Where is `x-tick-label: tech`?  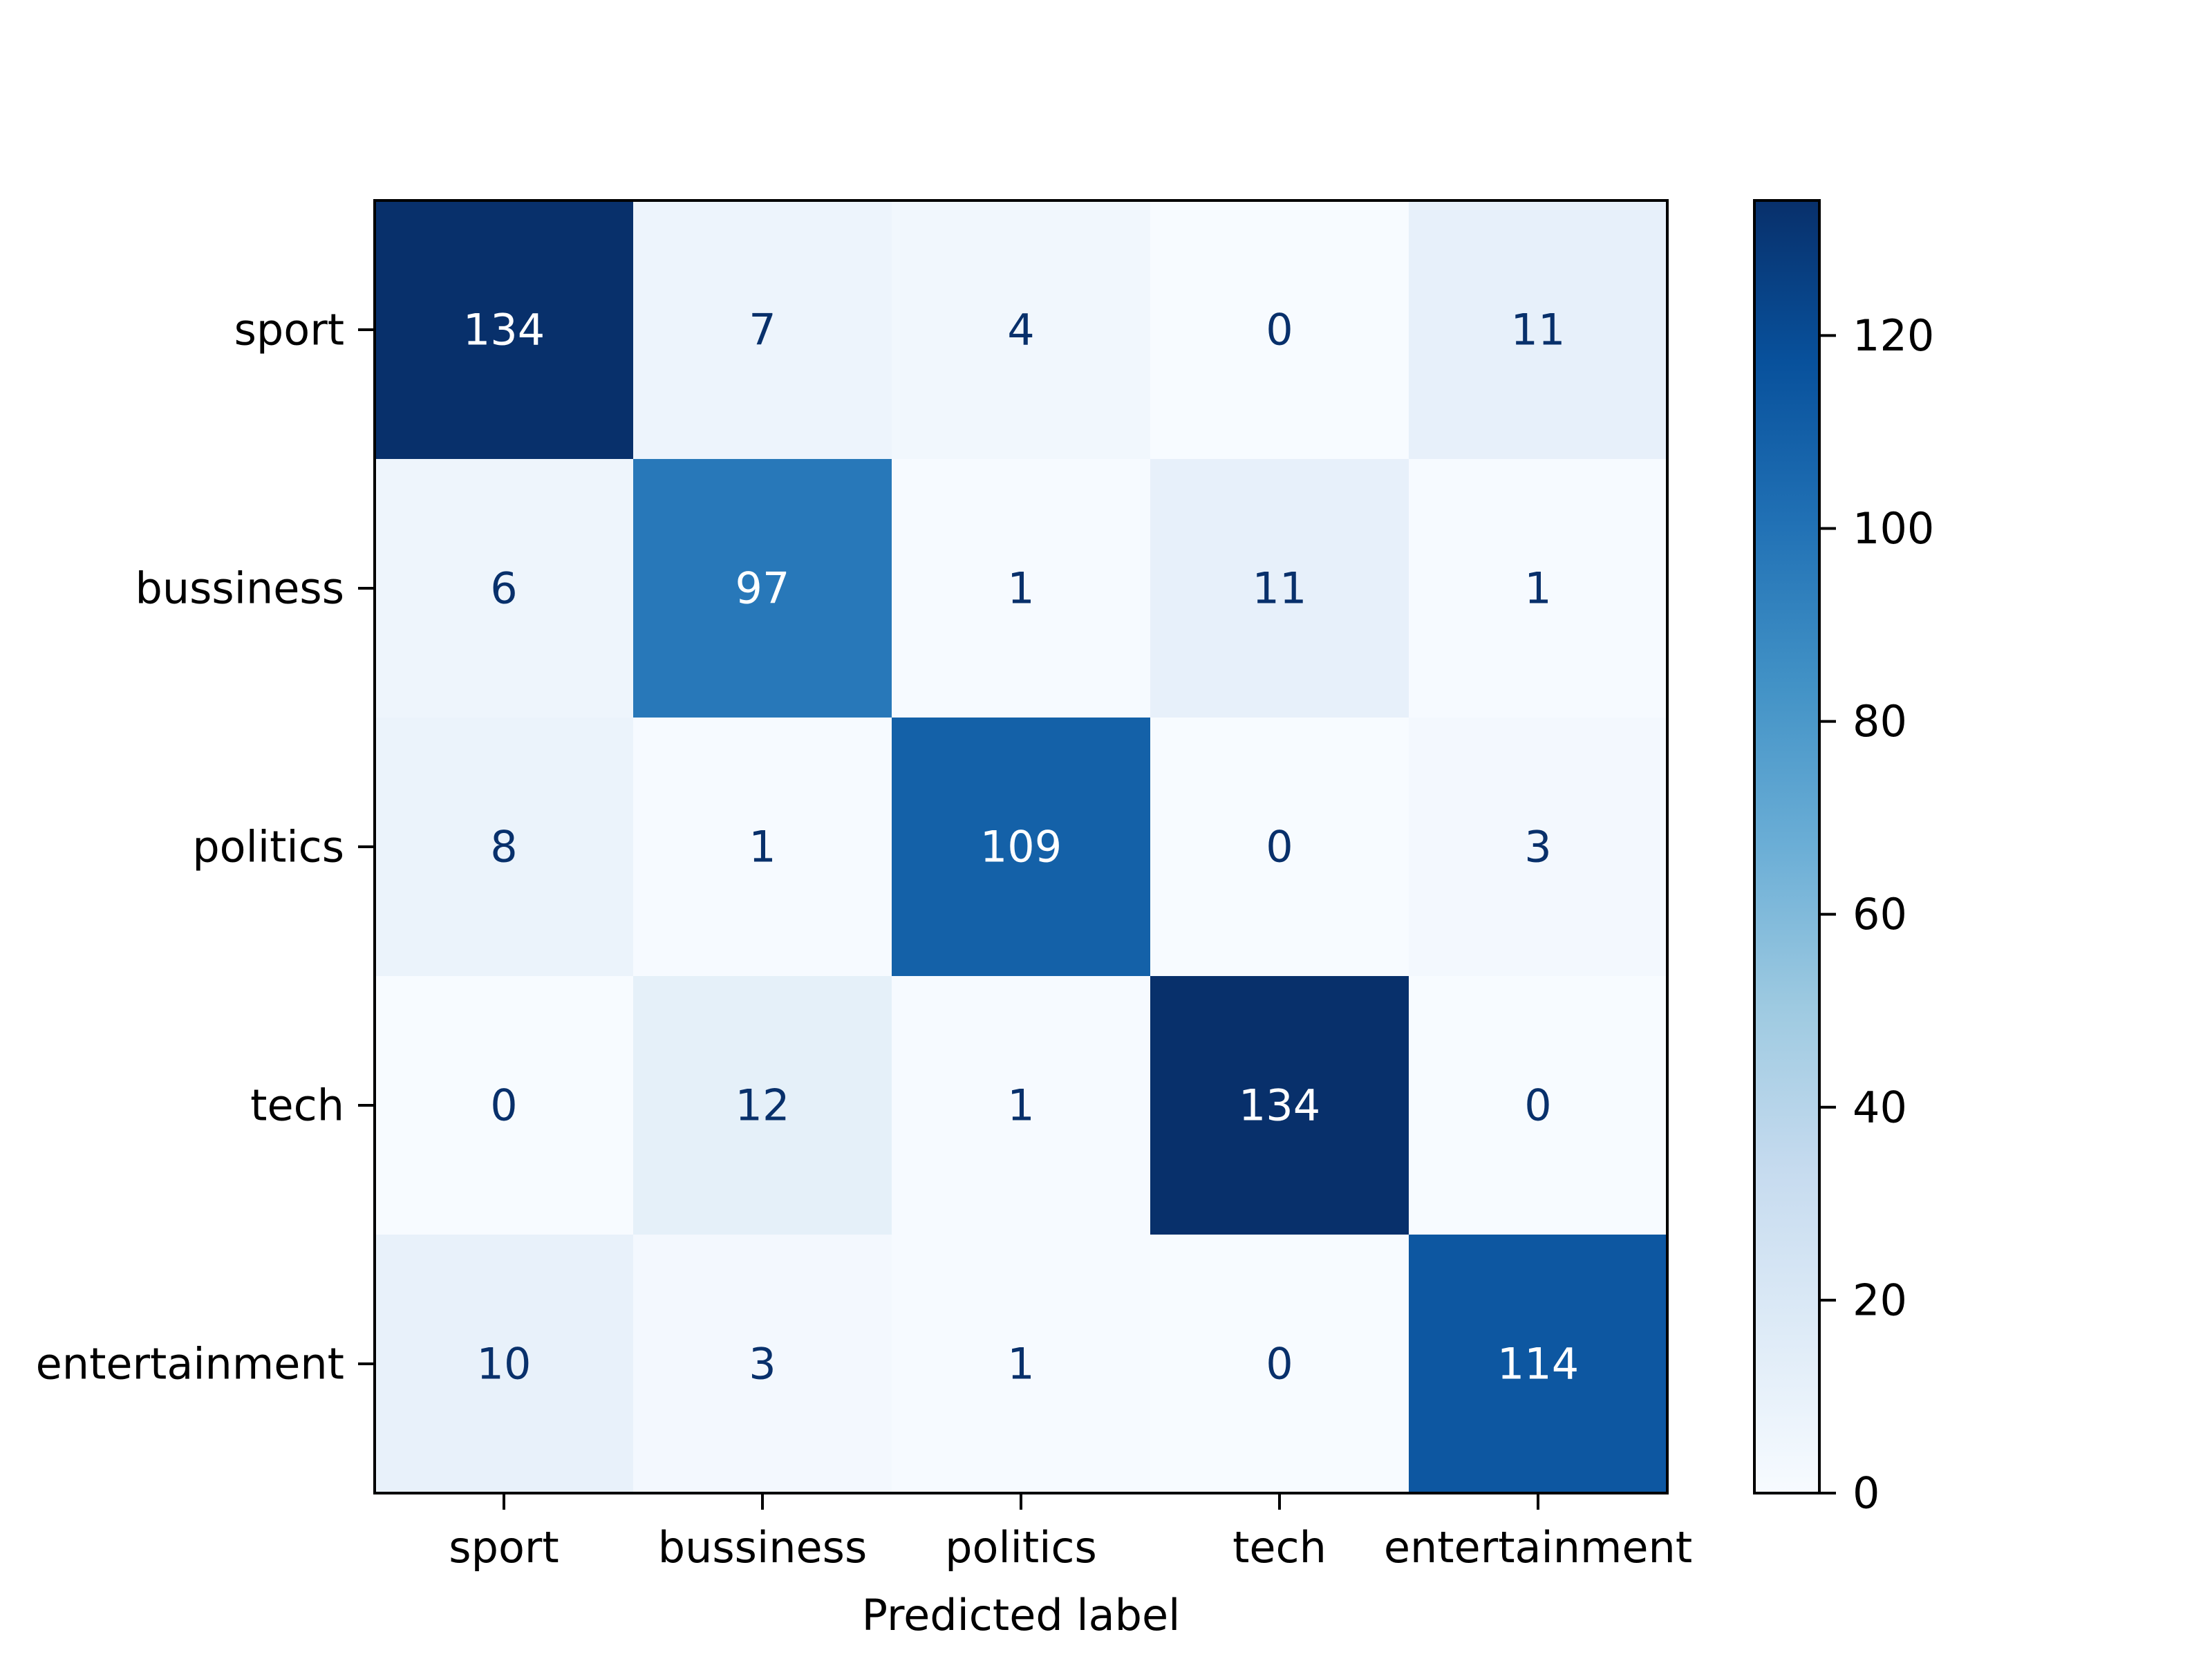 x-tick-label: tech is located at coordinates (1279, 1548).